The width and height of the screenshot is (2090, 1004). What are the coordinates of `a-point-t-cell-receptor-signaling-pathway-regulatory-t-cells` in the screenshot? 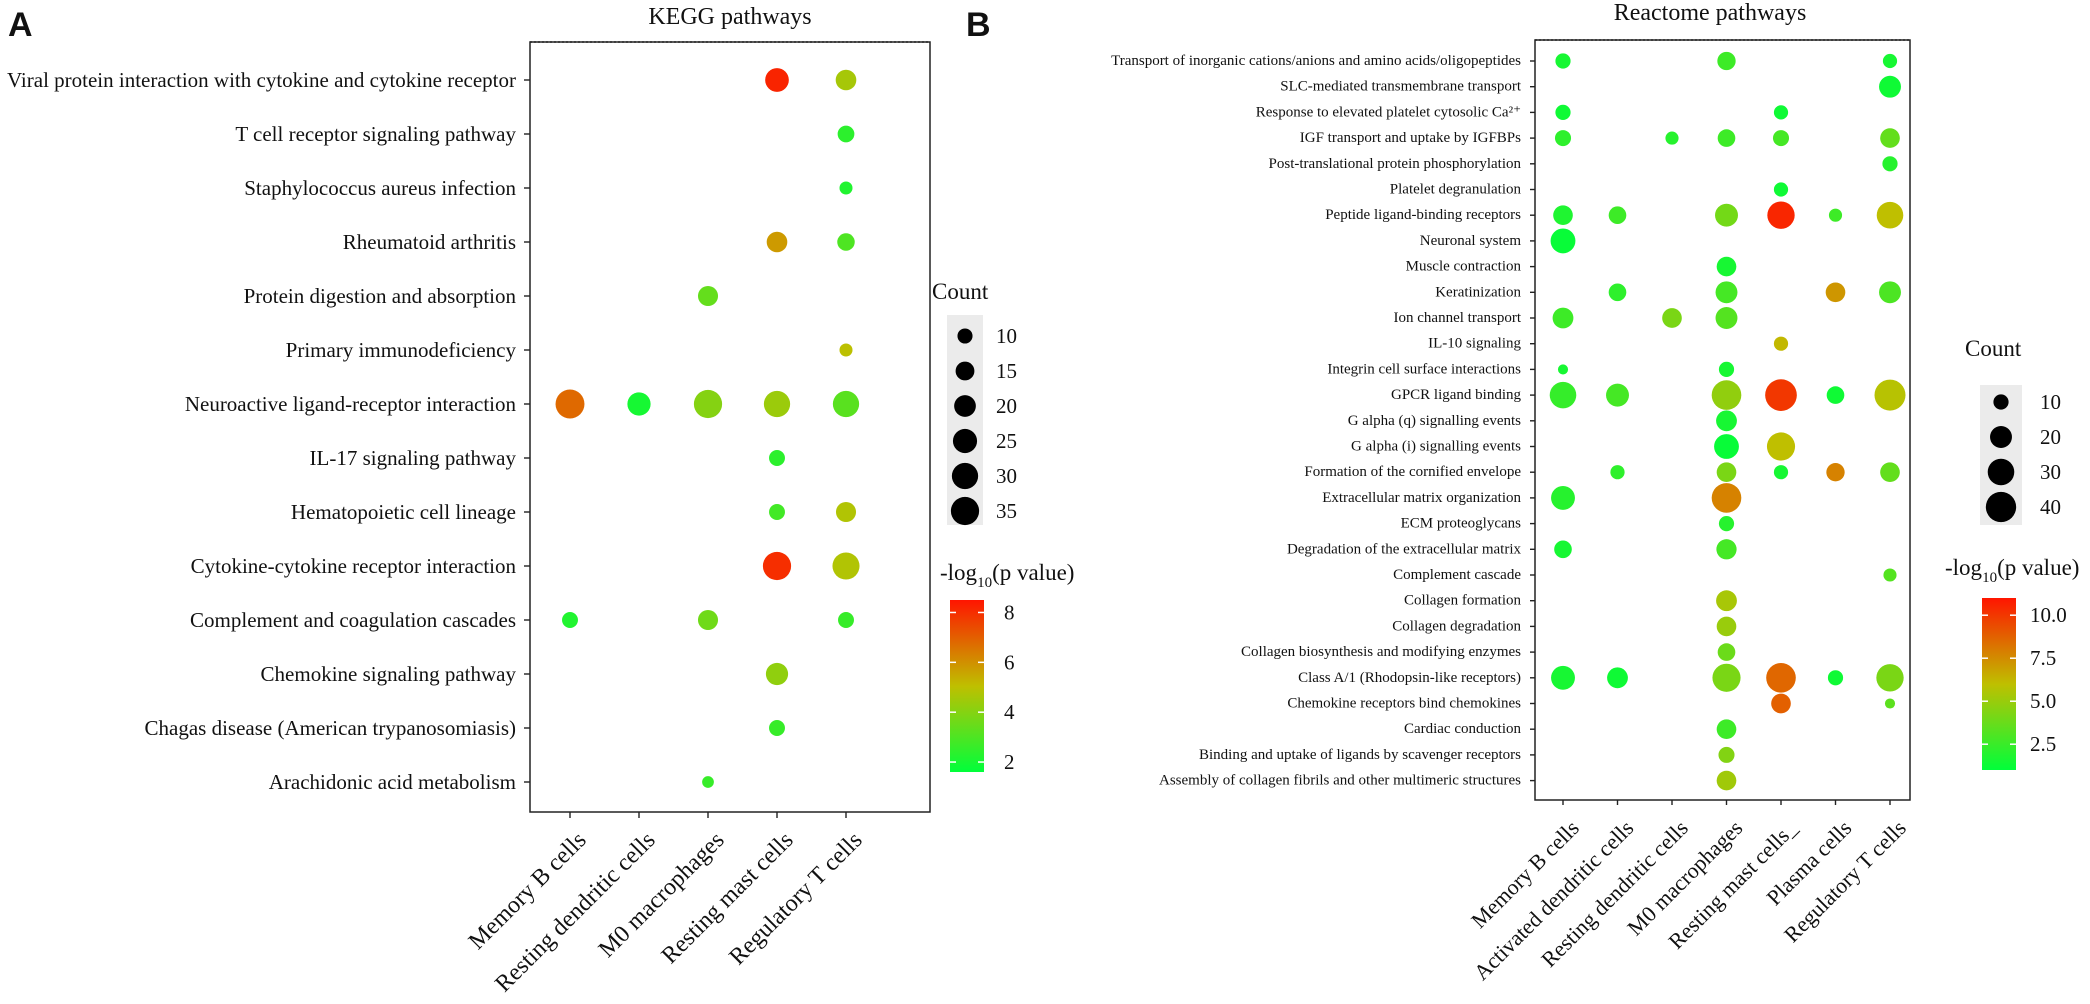 It's located at (846, 134).